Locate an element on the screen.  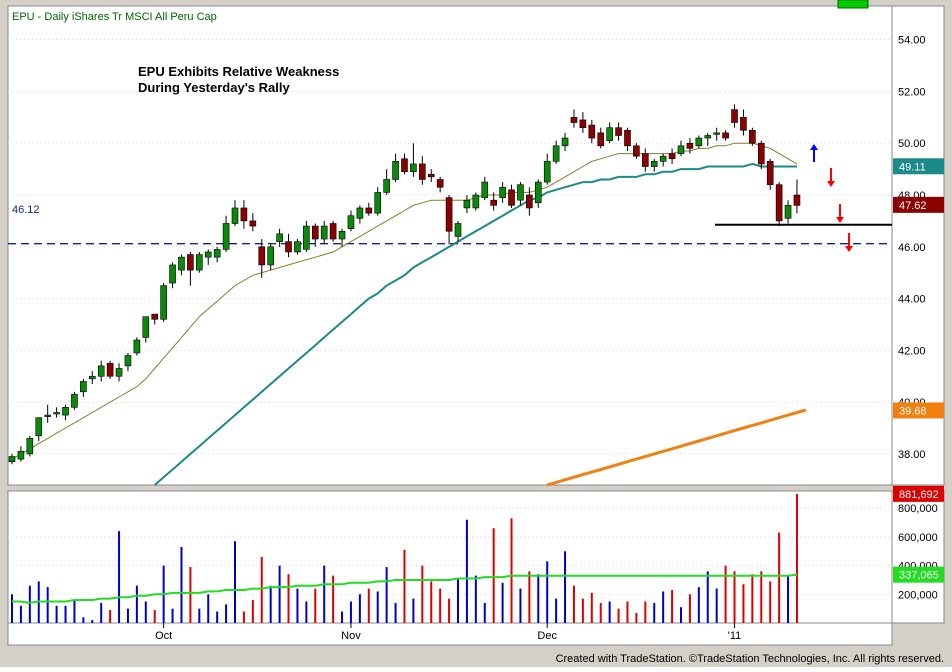
ma-mid-last-tag is located at coordinates (918, 166).